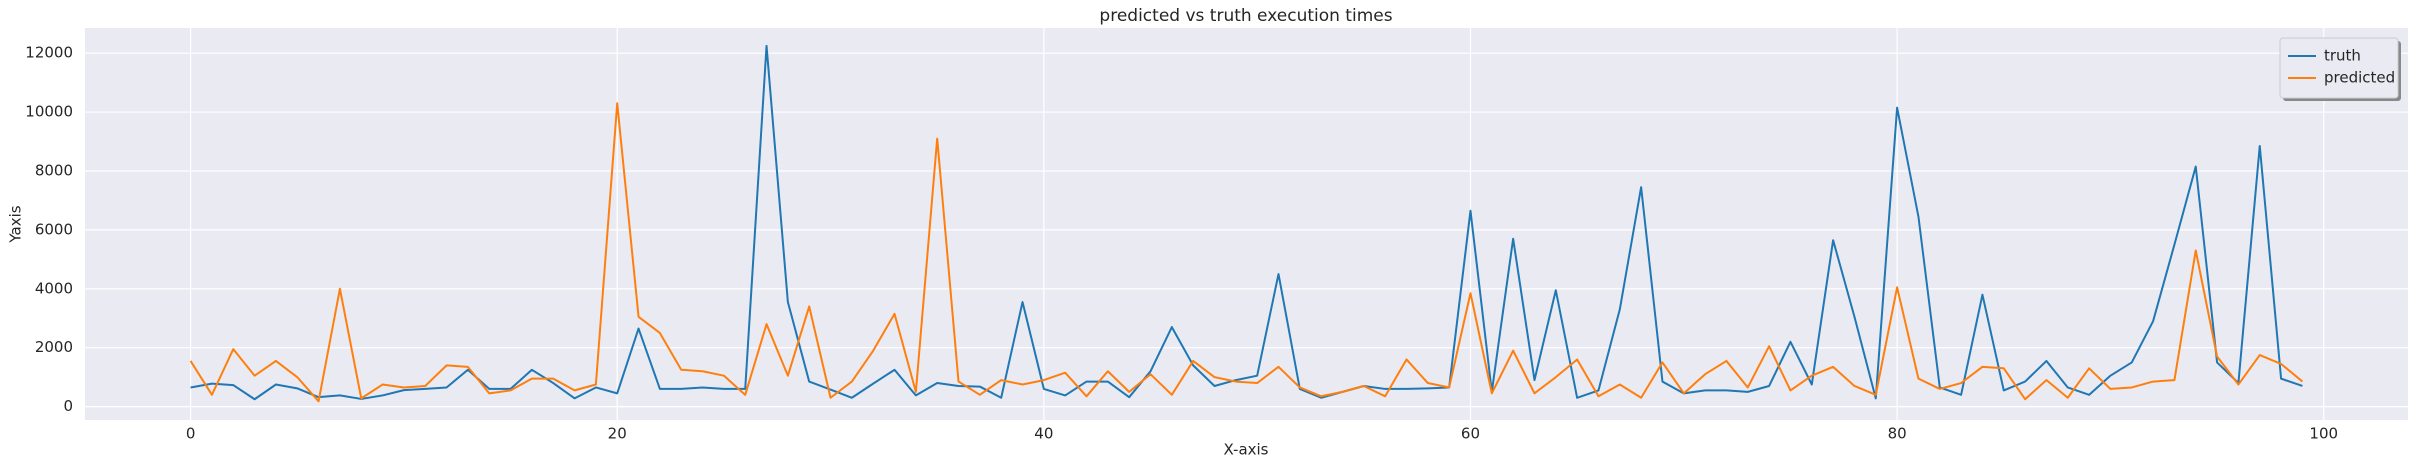 Image resolution: width=2418 pixels, height=468 pixels. What do you see at coordinates (1043, 434) in the screenshot?
I see `x-tick-label: 40` at bounding box center [1043, 434].